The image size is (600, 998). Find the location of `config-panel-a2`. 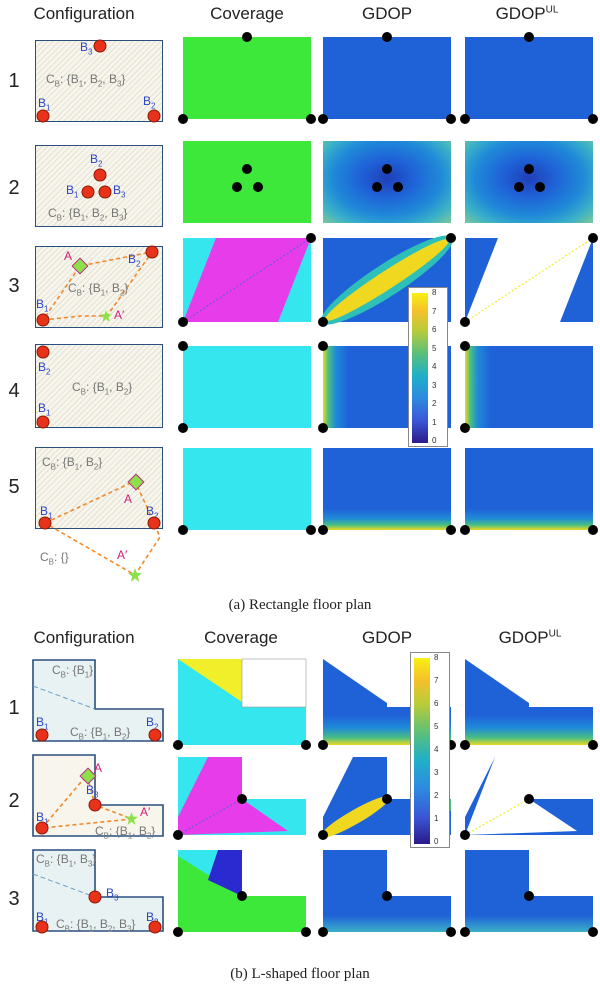

config-panel-a2 is located at coordinates (99, 186).